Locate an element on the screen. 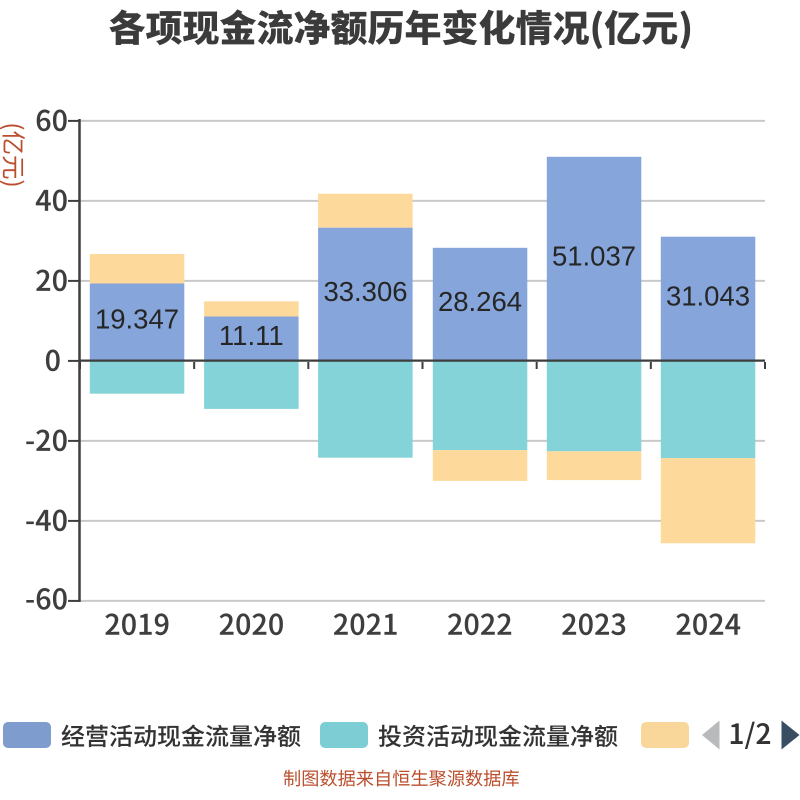 This screenshot has width=800, height=800. svg-text: 28.264 is located at coordinates (480, 301).